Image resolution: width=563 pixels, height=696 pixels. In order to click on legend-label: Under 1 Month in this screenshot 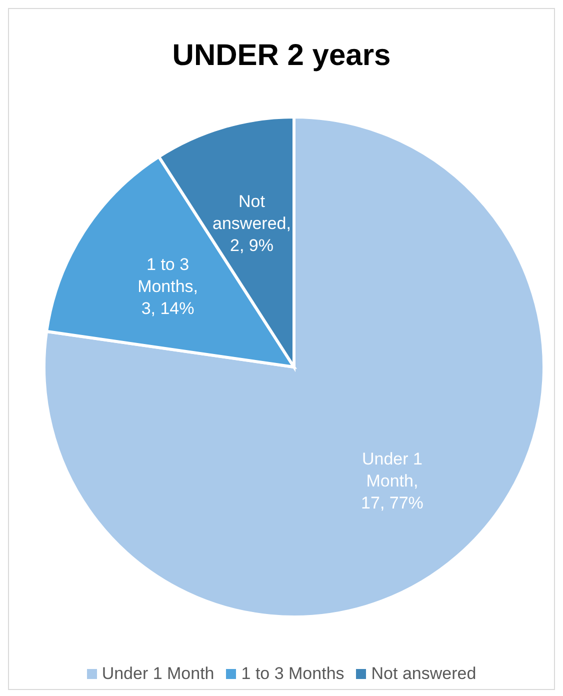, I will do `click(157, 674)`.